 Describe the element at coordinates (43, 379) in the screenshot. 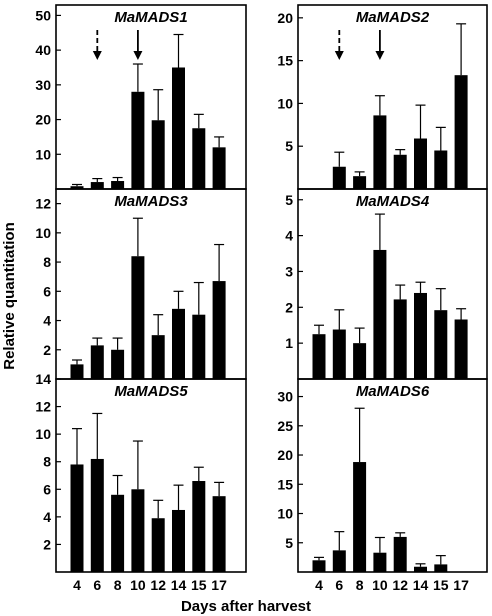

I see `y-tick-label: 14` at that location.